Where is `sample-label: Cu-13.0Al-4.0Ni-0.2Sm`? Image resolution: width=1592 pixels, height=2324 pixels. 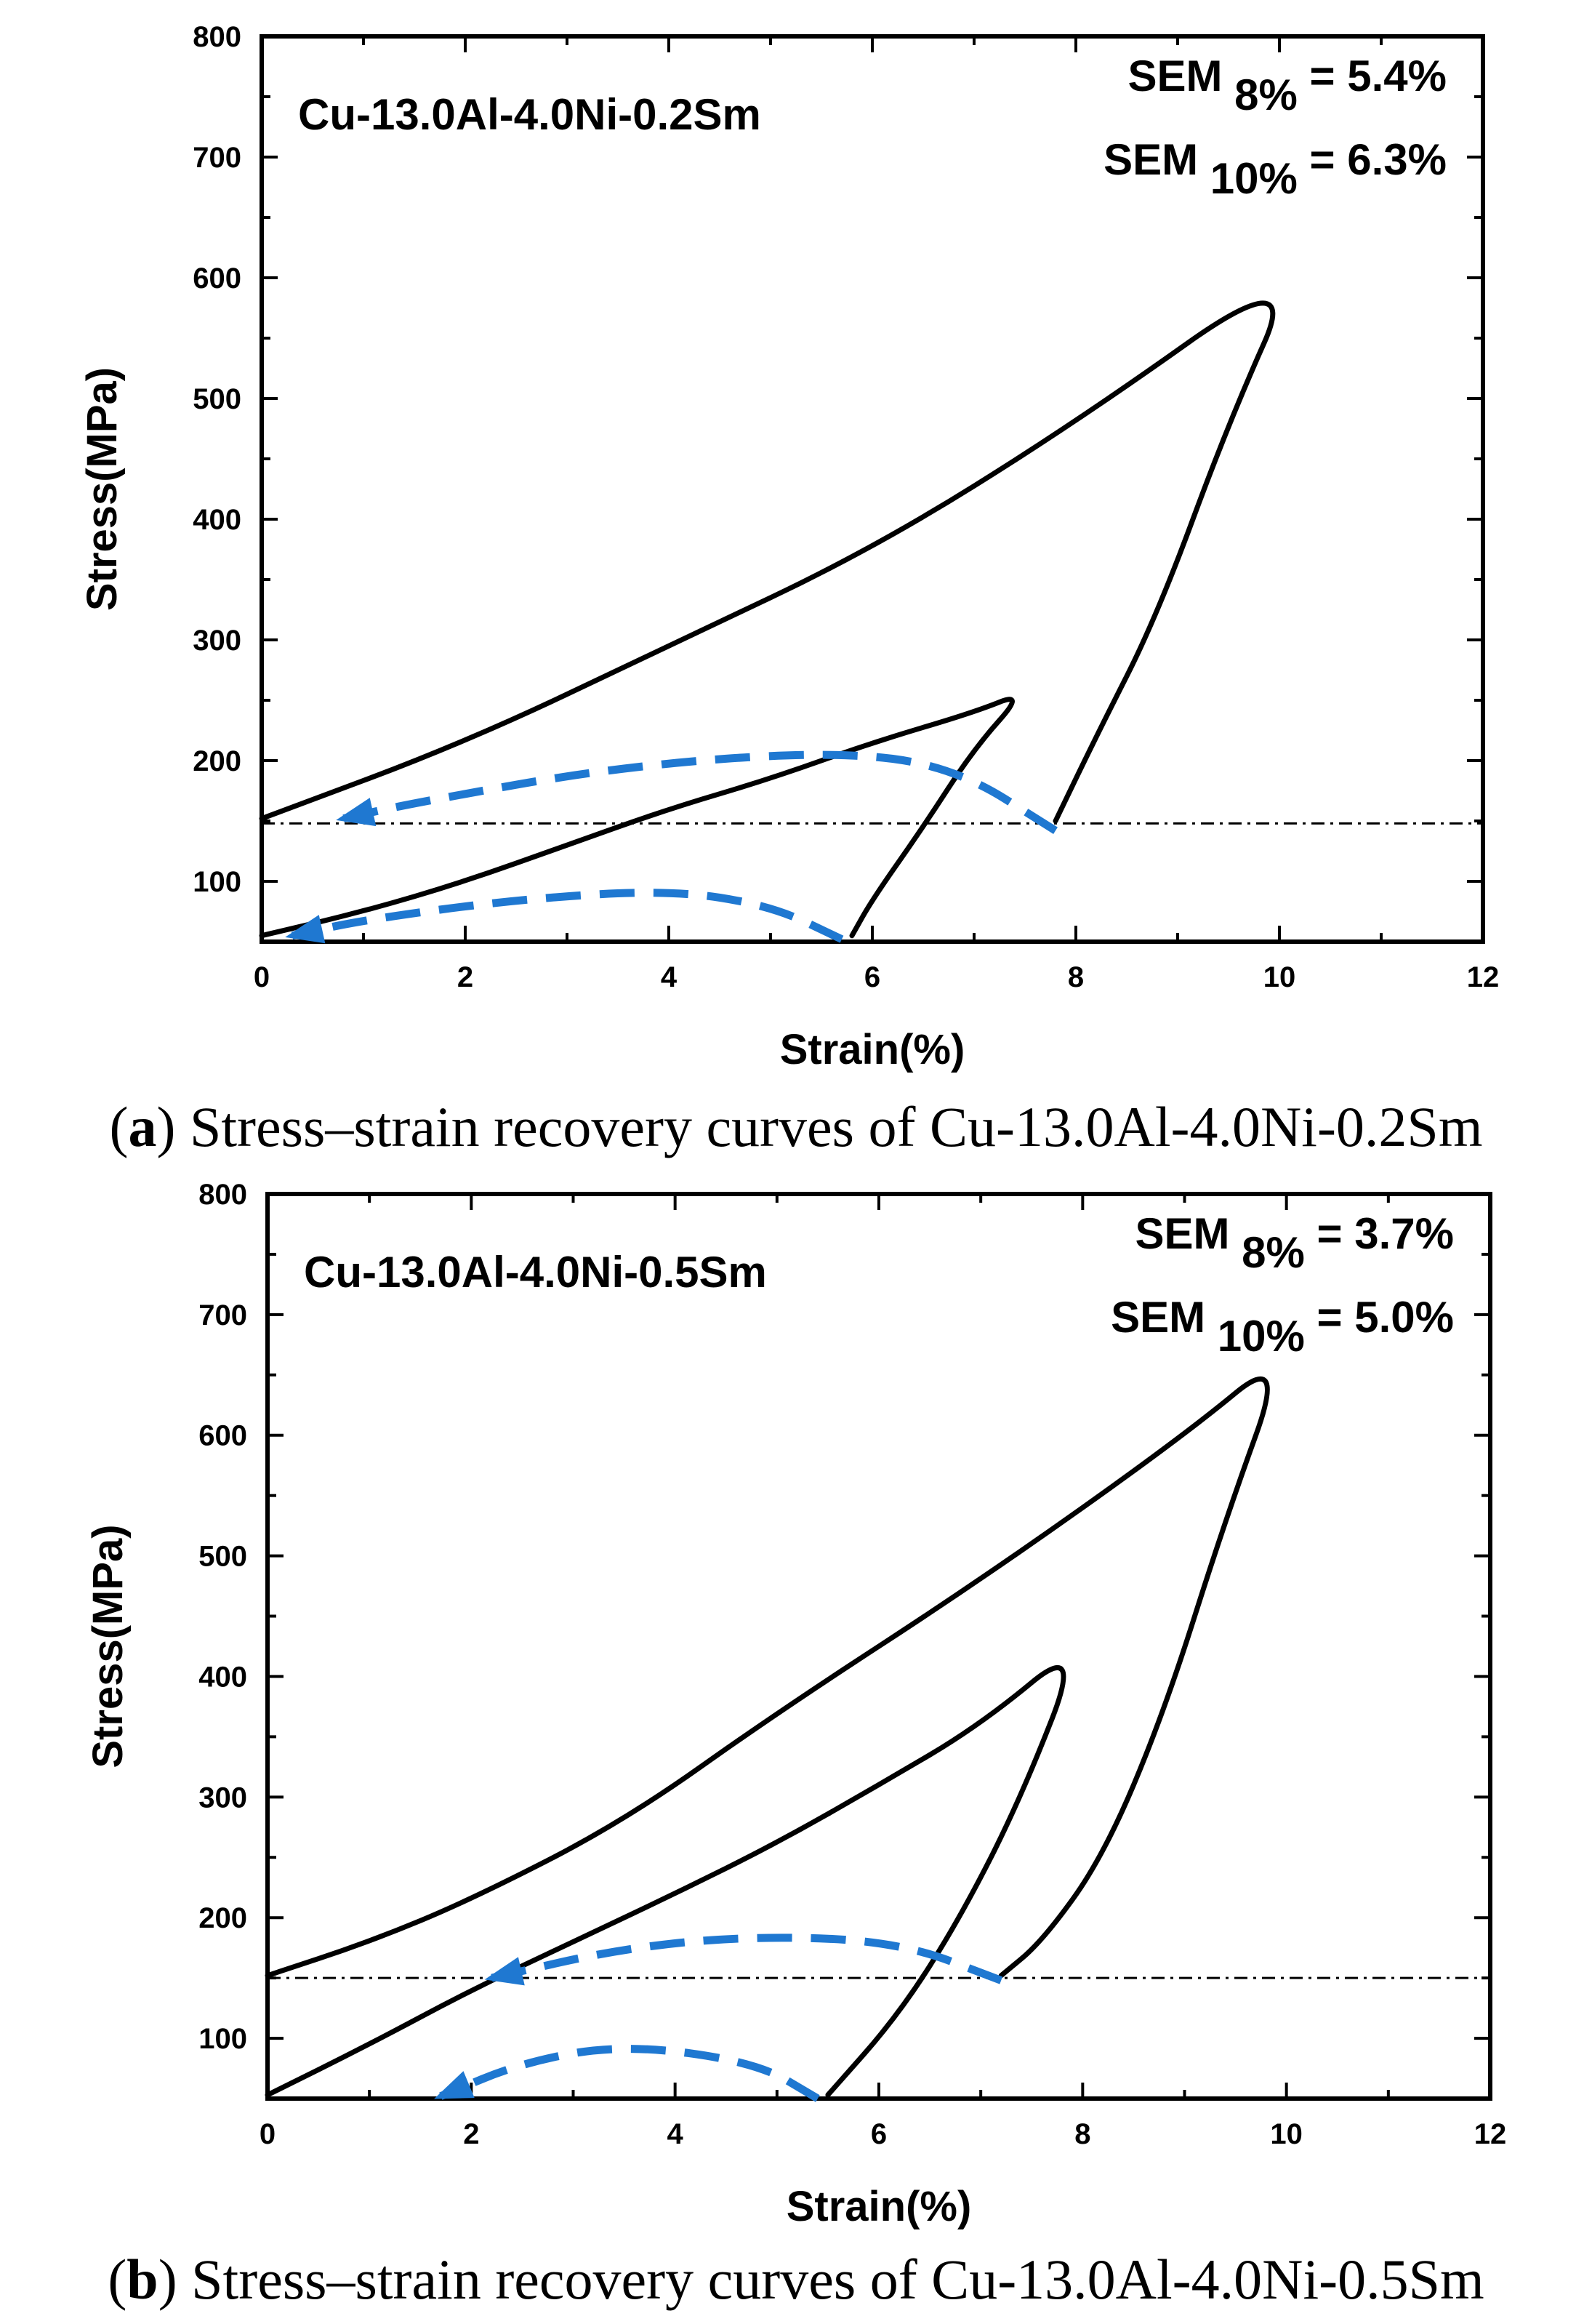
sample-label: Cu-13.0Al-4.0Ni-0.2Sm is located at coordinates (530, 114).